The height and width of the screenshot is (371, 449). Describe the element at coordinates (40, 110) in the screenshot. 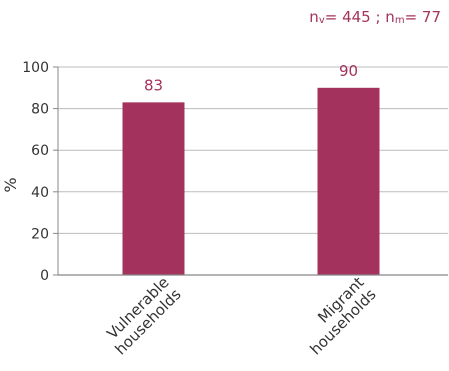

I see `y-tick-label-80: 80` at that location.